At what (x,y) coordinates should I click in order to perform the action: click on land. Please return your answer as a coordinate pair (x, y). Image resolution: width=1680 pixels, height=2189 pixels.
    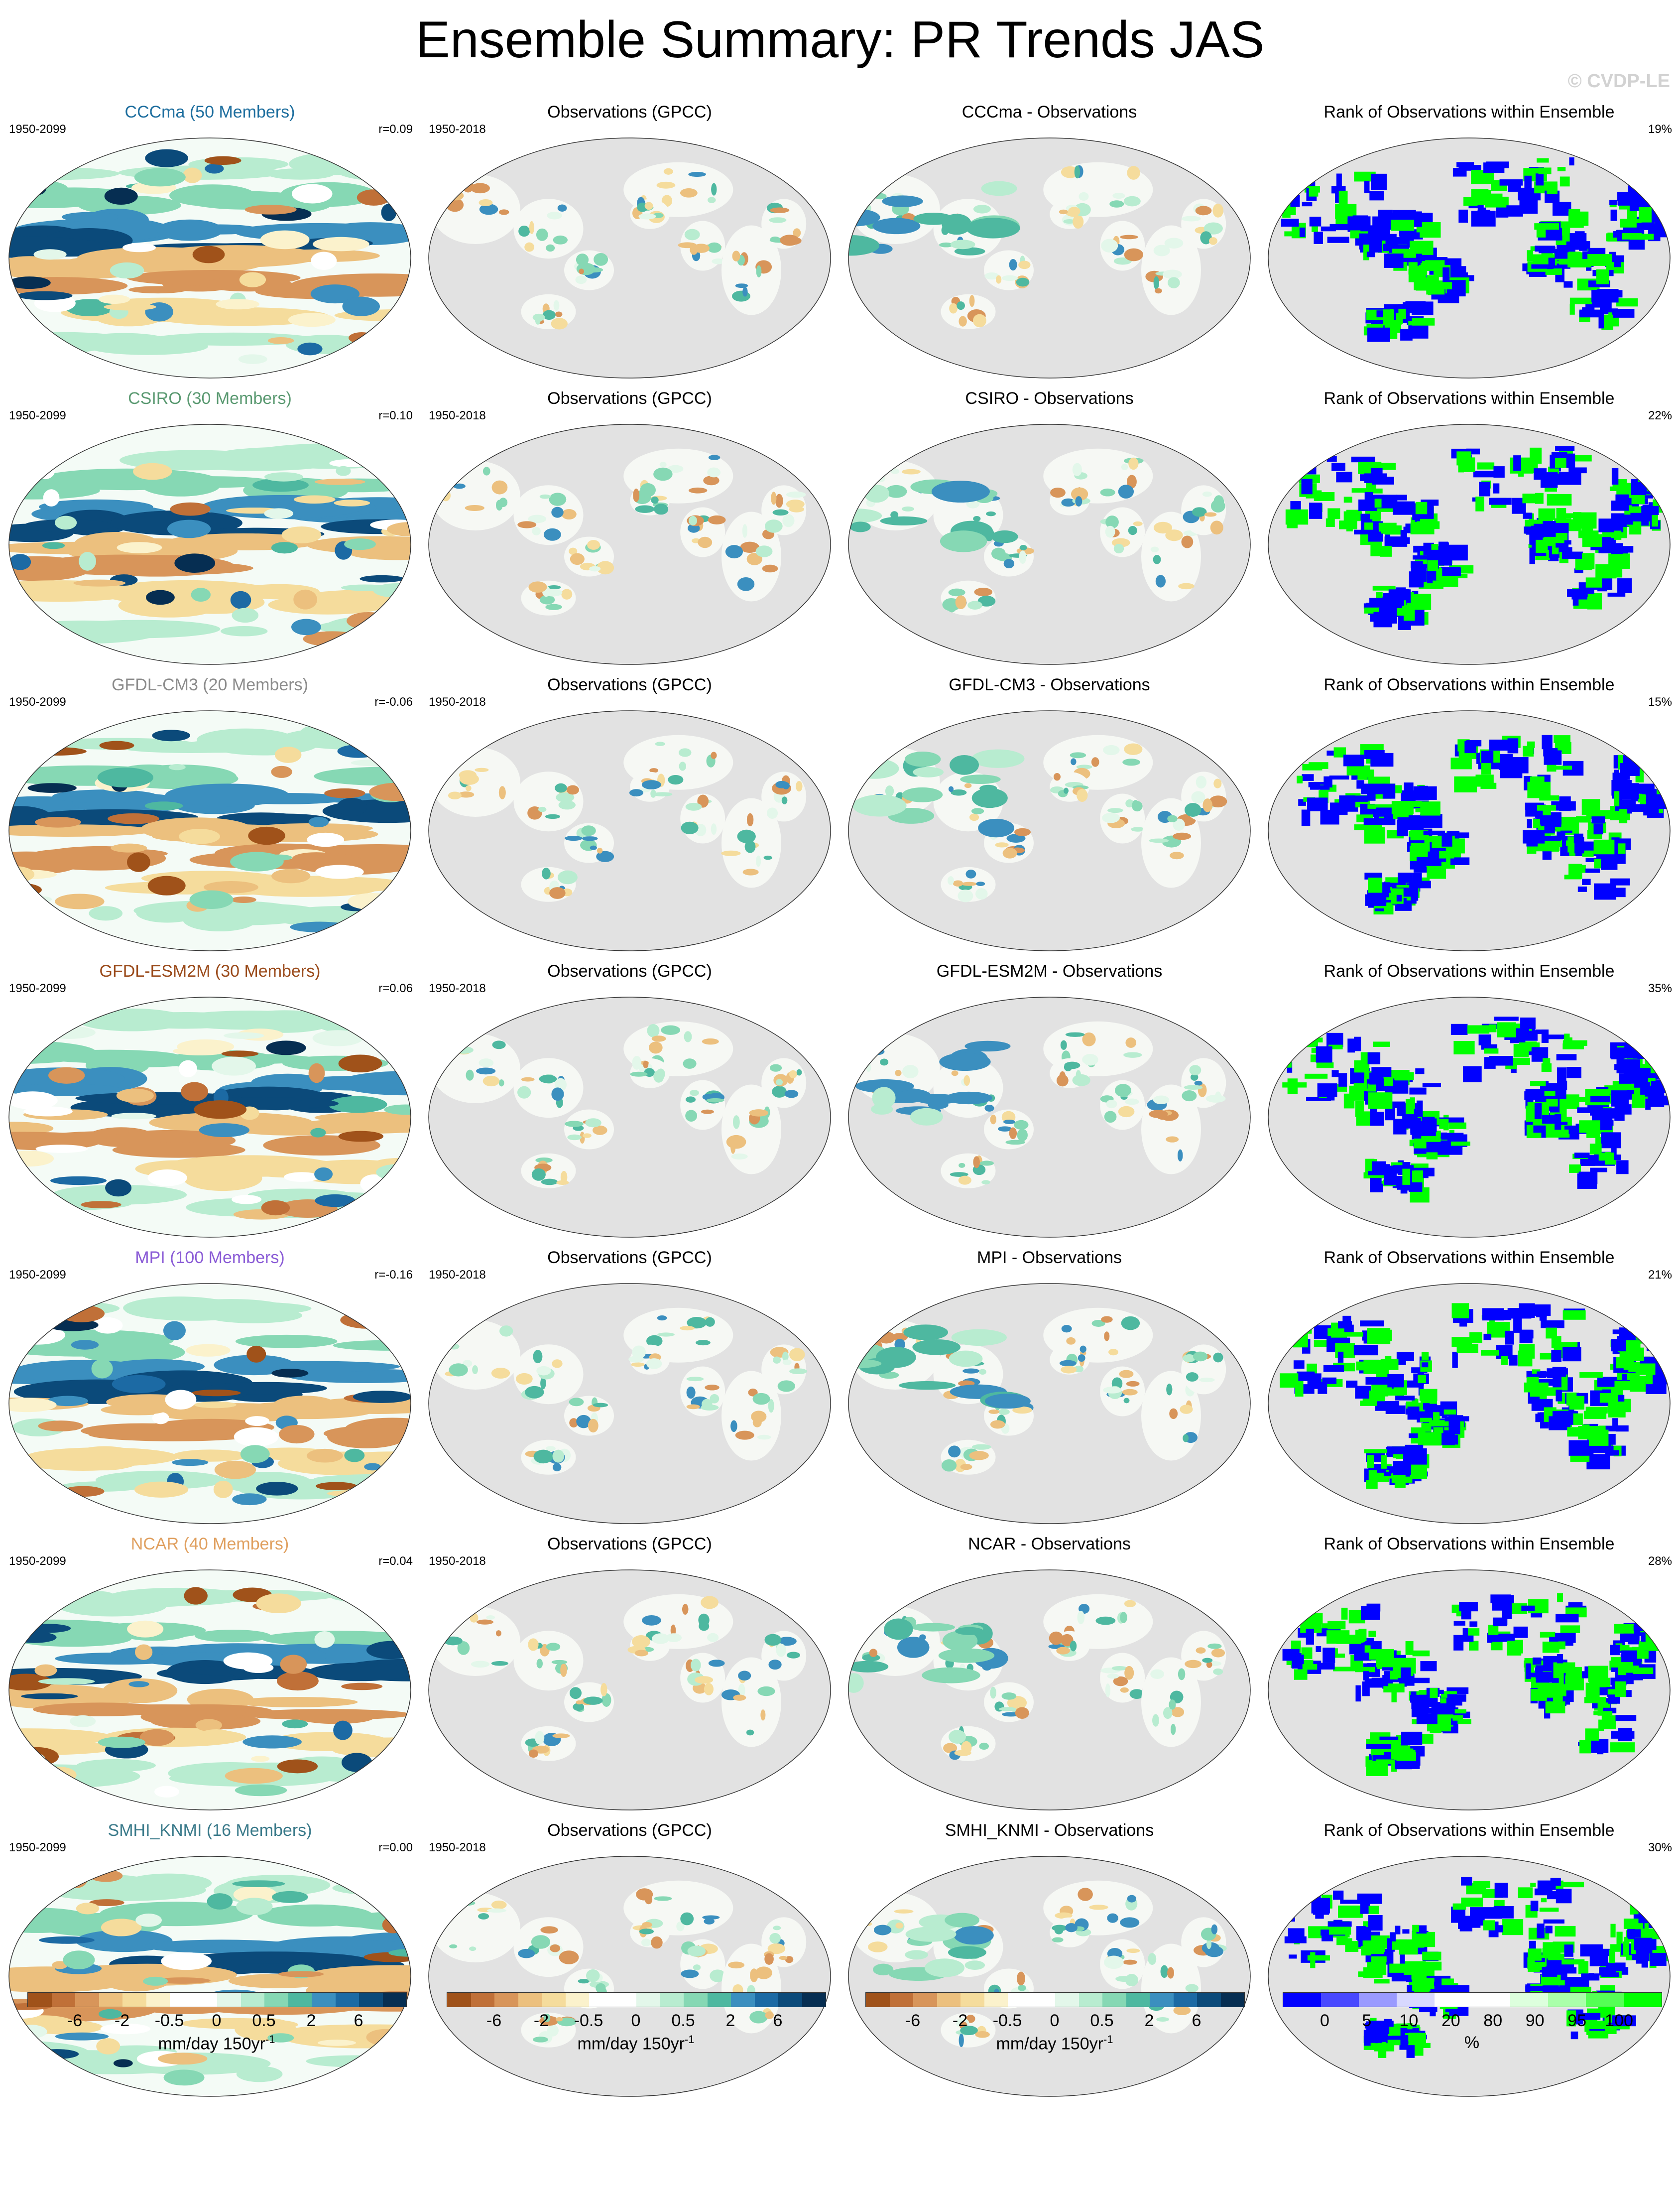
    Looking at the image, I should click on (475, 1068).